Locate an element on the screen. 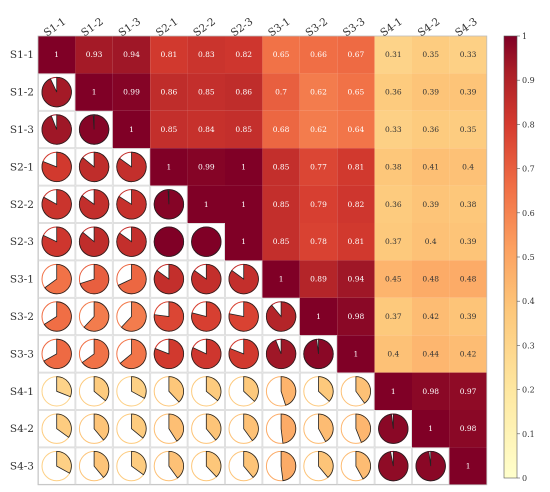  y-tick-label: S3-2 is located at coordinates (22, 317).